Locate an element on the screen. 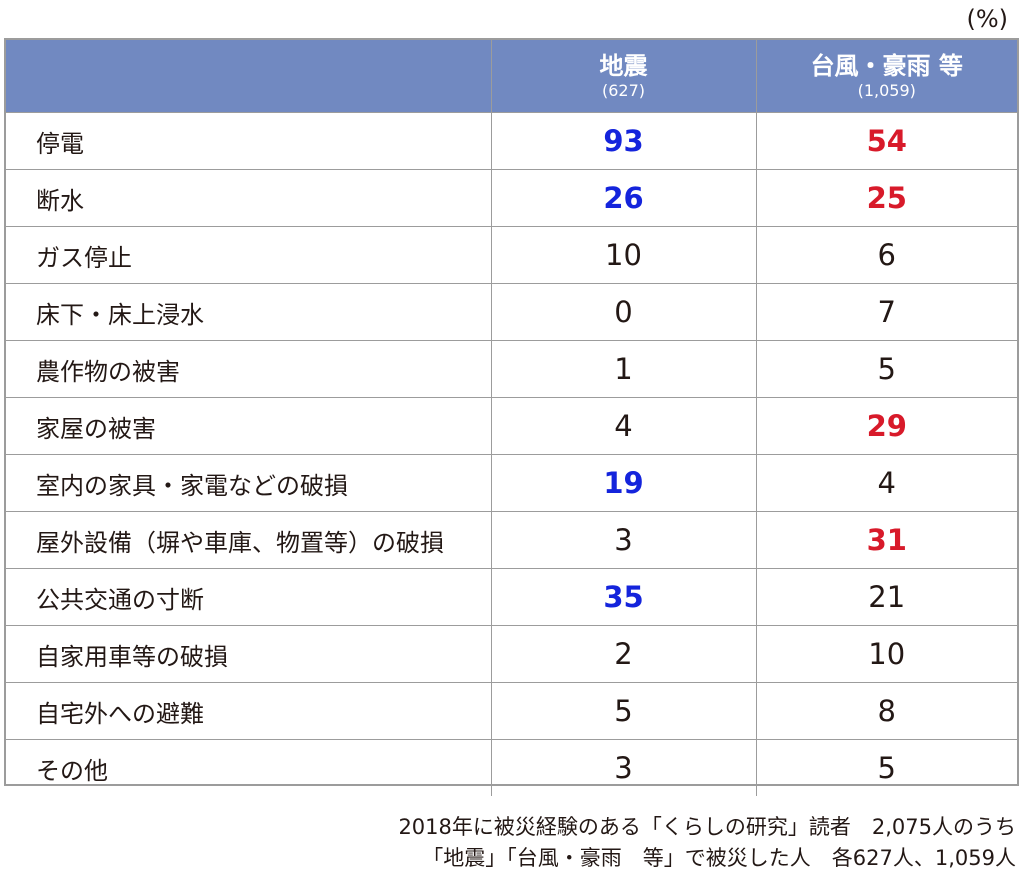 This screenshot has width=1024, height=875. table-header-row: 地震 (627) 台風・豪雨 等 (1,059) is located at coordinates (511, 76).